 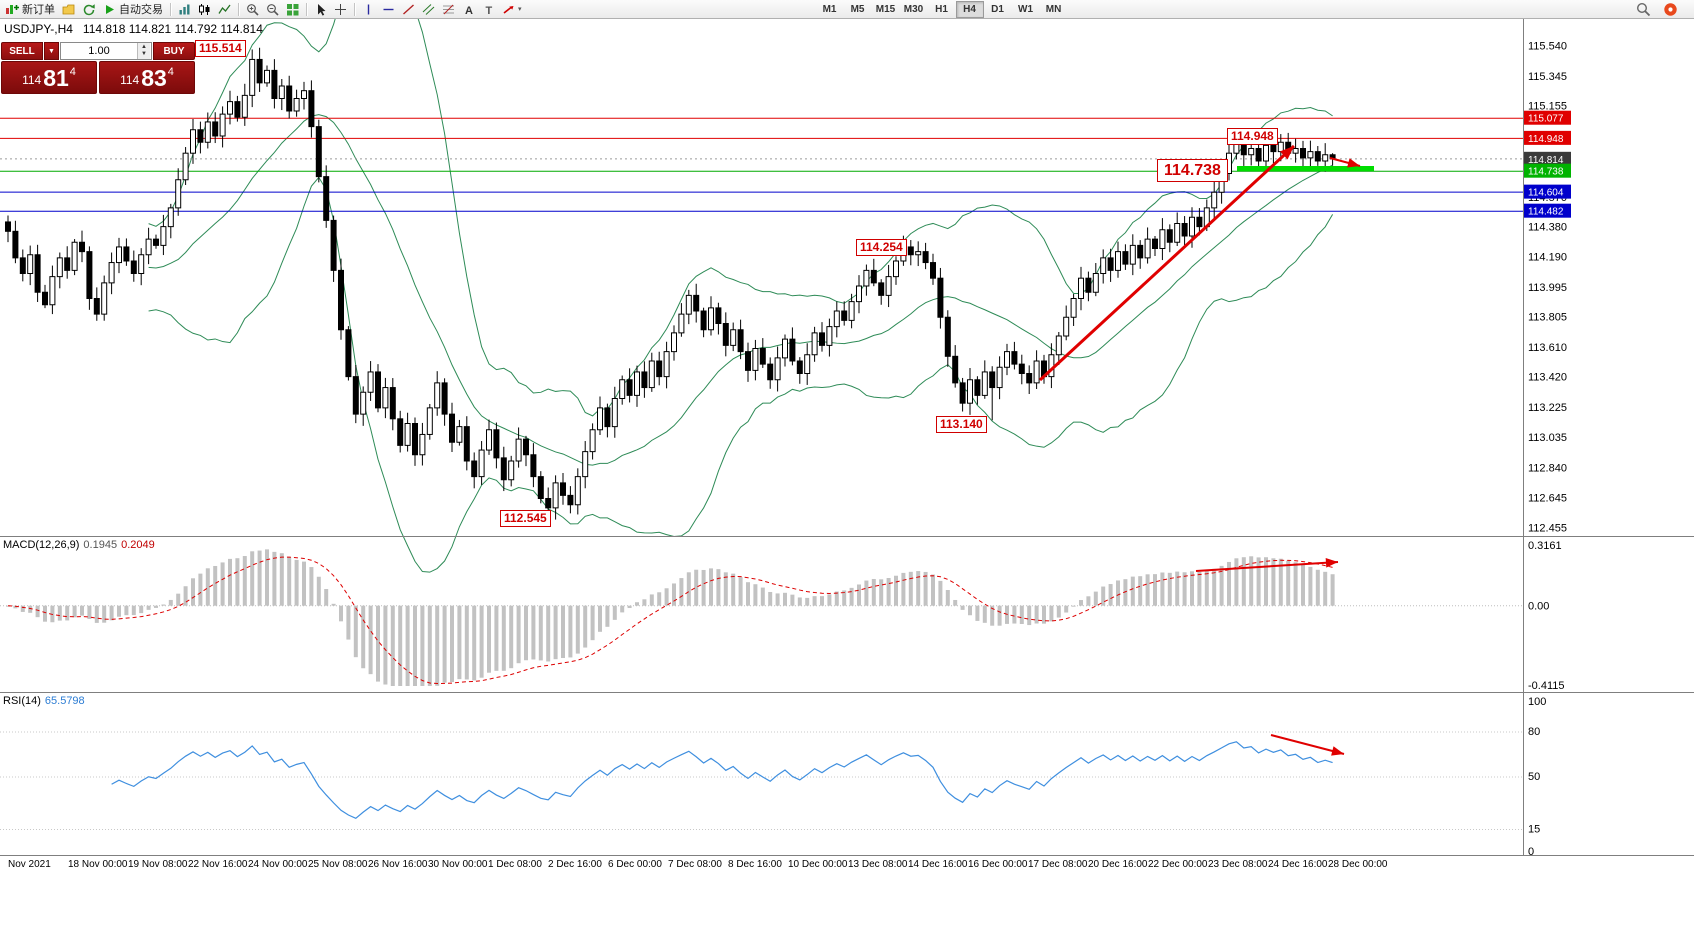 I want to click on search-icon, so click(x=1643, y=9).